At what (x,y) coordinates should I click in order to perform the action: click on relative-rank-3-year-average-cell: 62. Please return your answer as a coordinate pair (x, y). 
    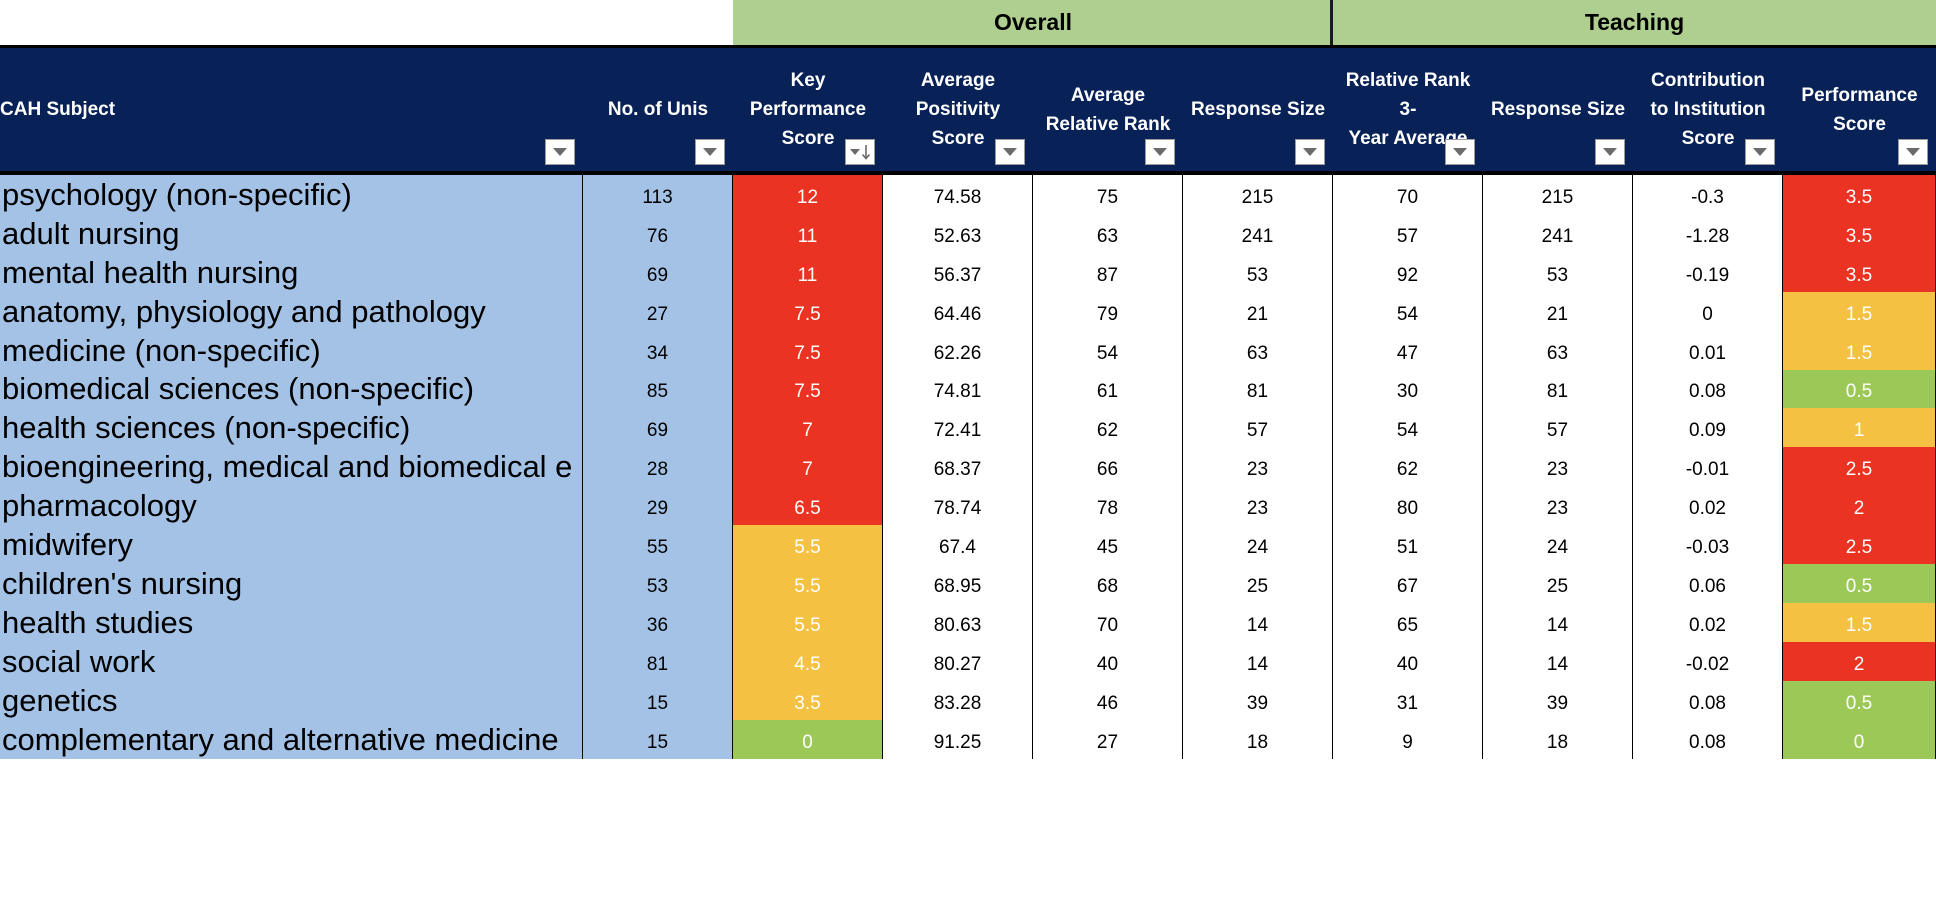
    Looking at the image, I should click on (1408, 467).